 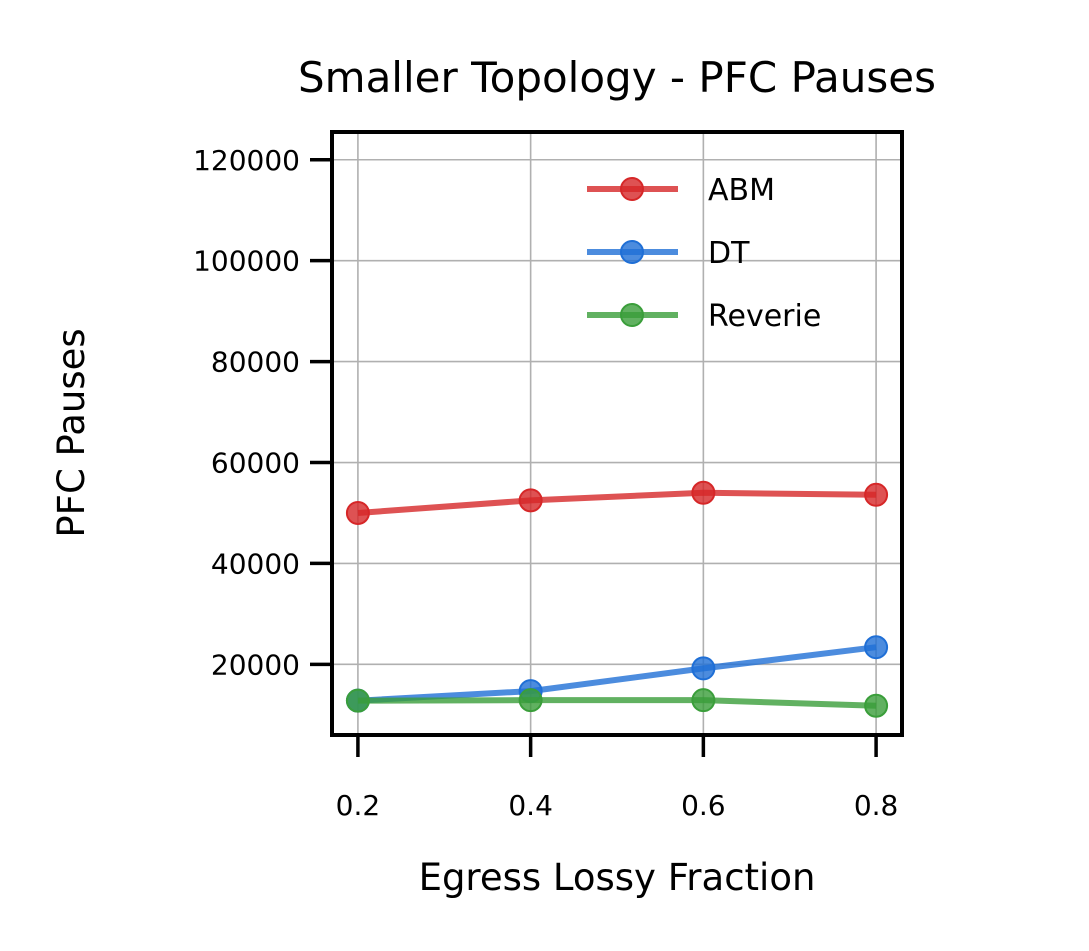 What do you see at coordinates (617, 599) in the screenshot?
I see `series-layer` at bounding box center [617, 599].